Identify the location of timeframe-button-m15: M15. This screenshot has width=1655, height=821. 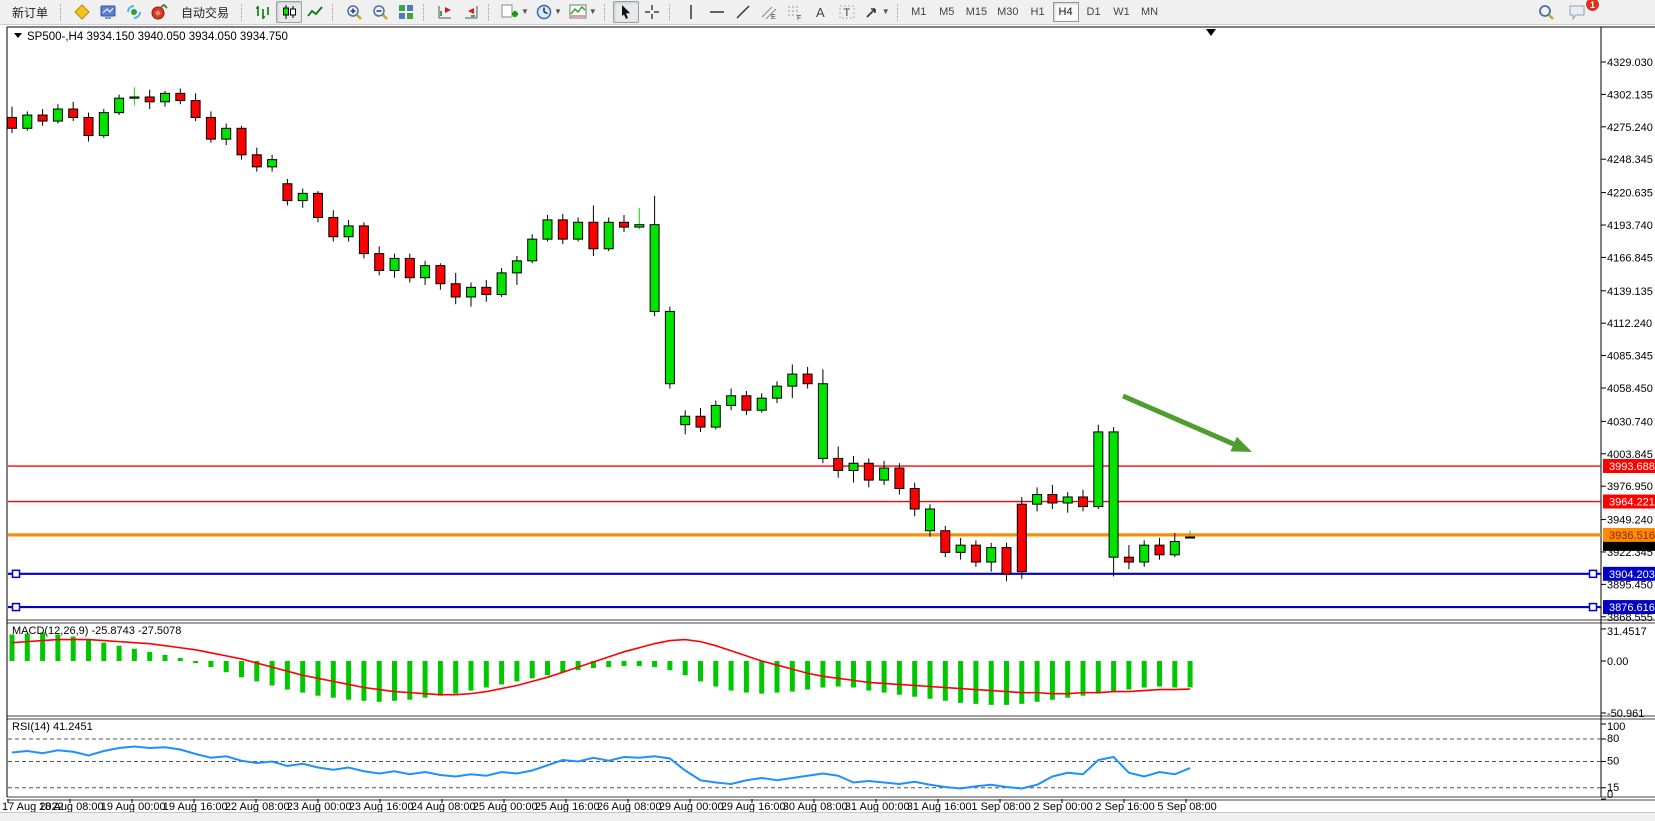
(976, 12).